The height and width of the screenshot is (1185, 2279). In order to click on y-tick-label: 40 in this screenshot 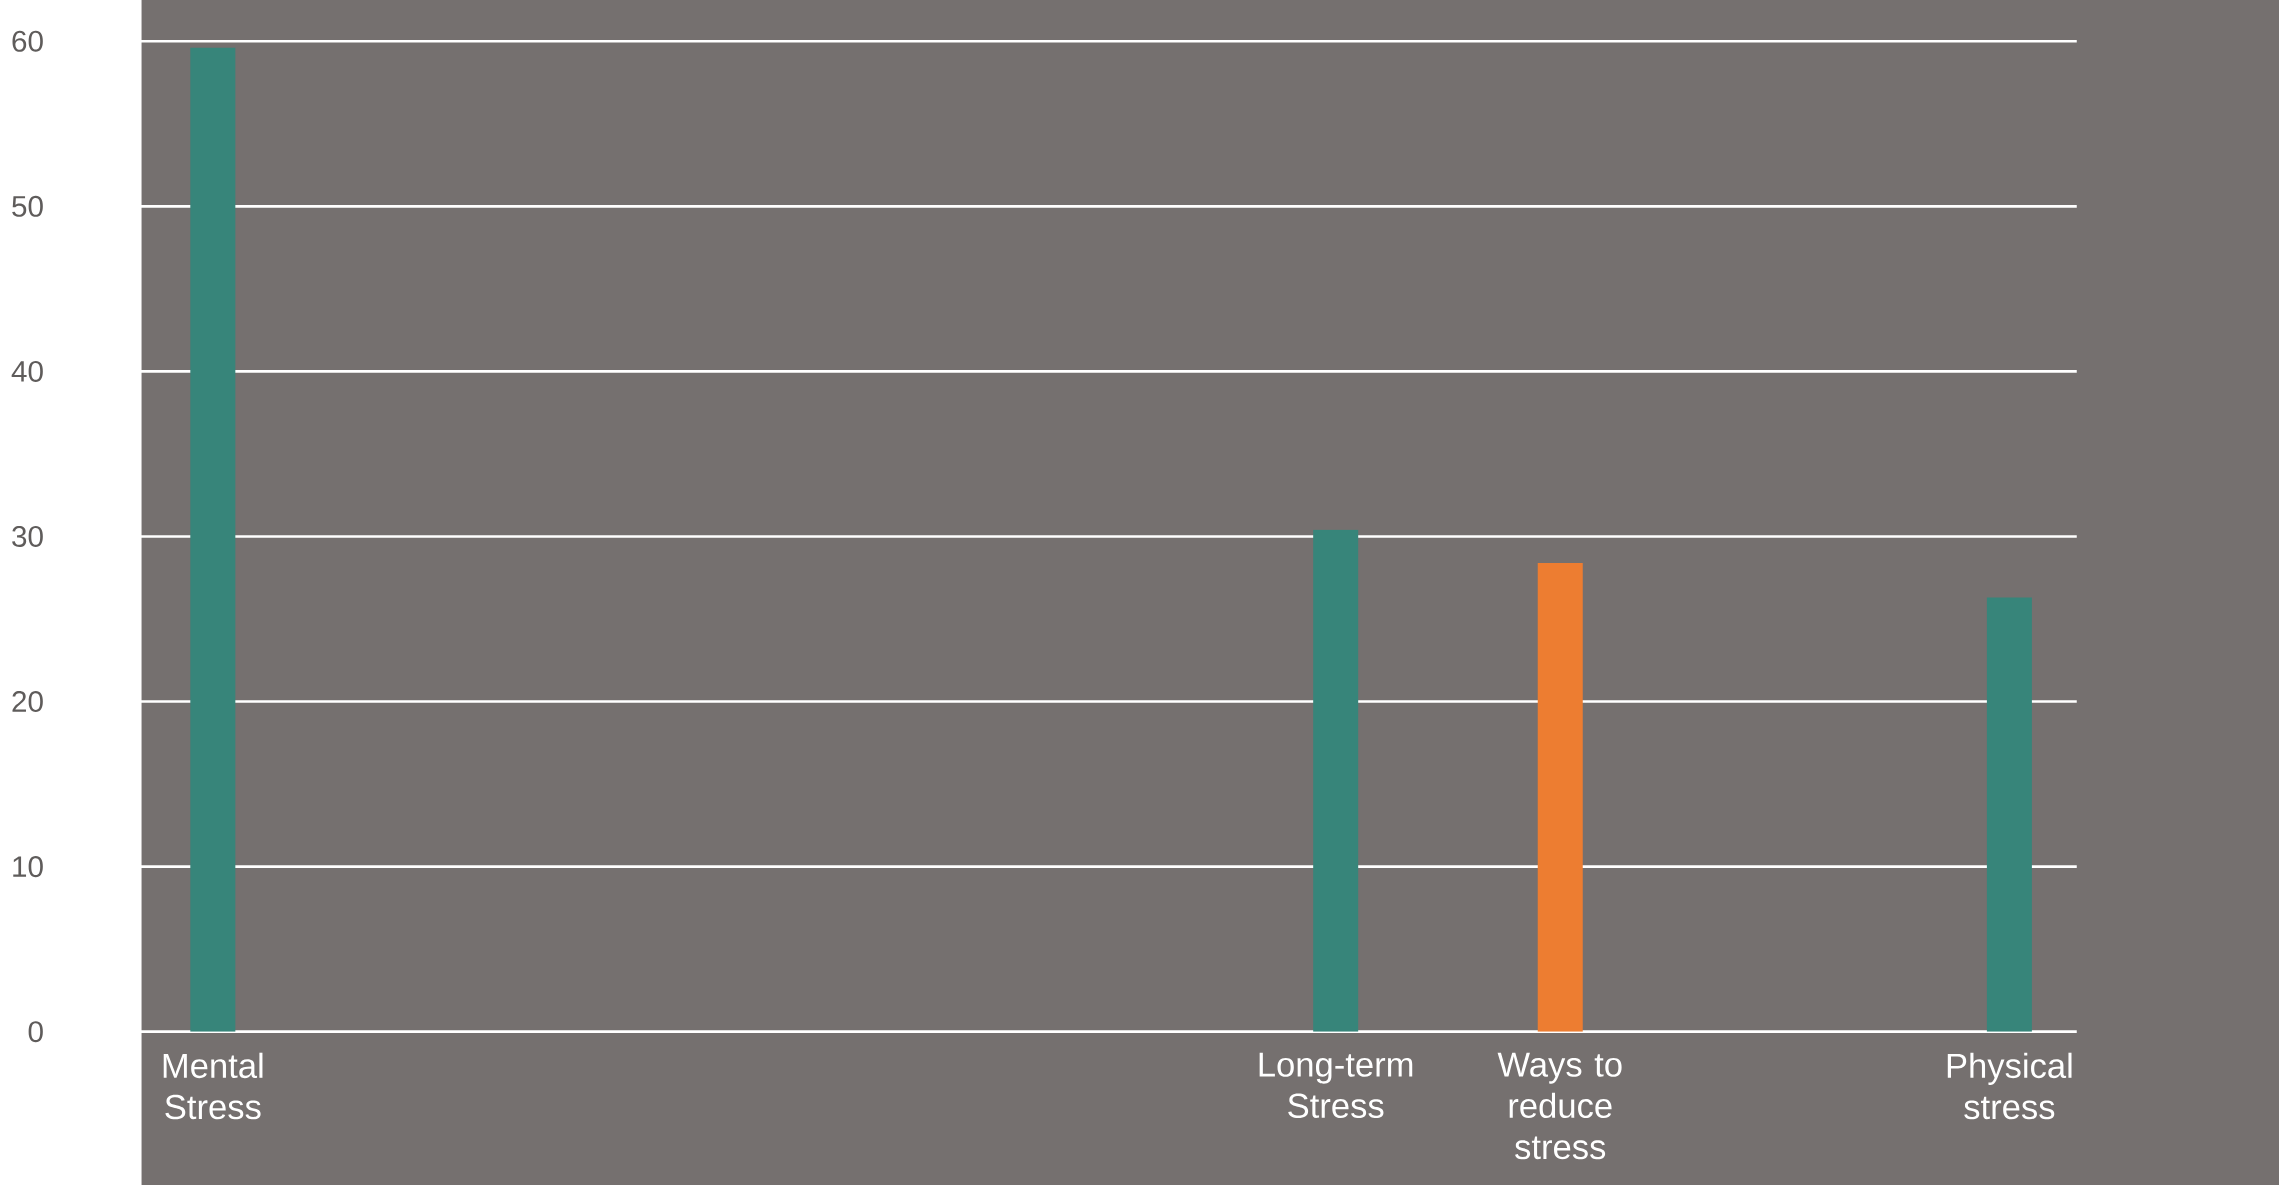, I will do `click(27, 371)`.